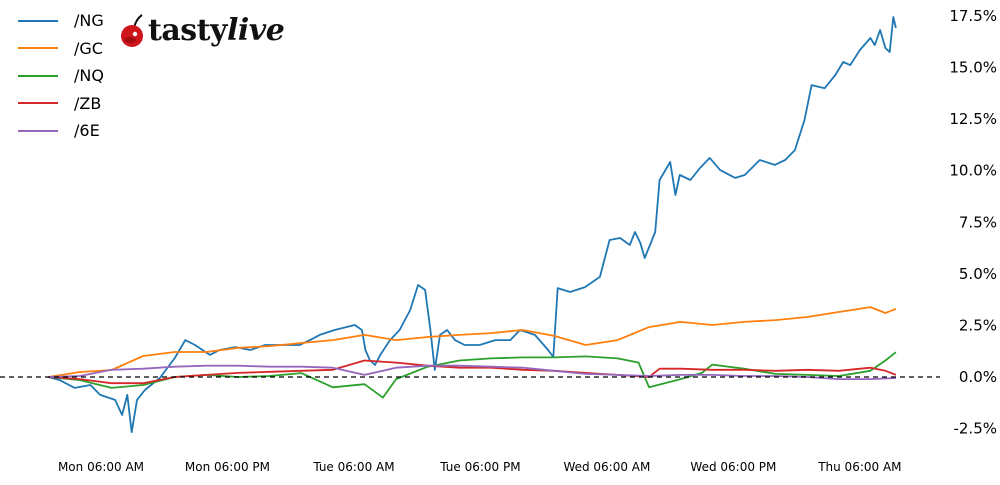  What do you see at coordinates (61, 131) in the screenshot?
I see `legend-item: /6E` at bounding box center [61, 131].